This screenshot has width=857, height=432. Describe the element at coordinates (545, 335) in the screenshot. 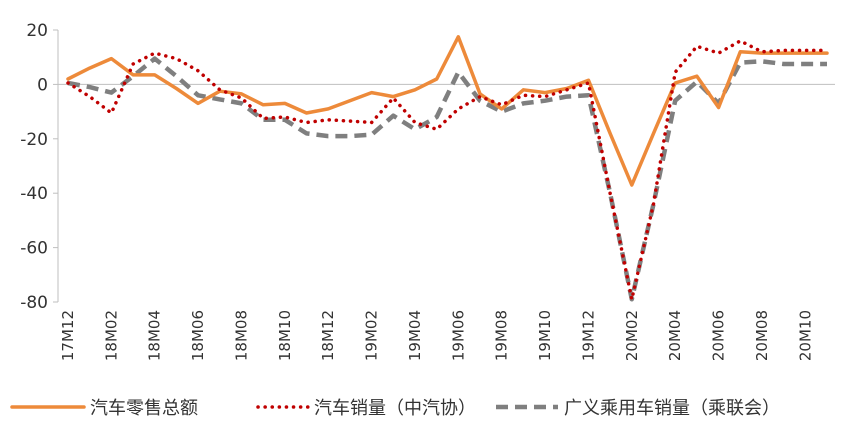

I see `x-tick-label: 19M10` at that location.